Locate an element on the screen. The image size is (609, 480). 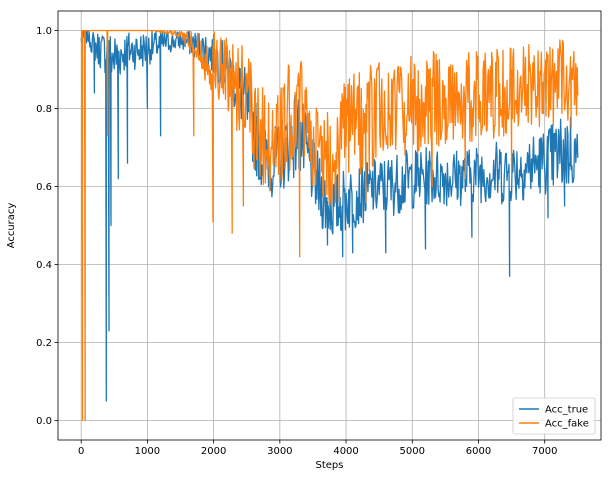
legend-box is located at coordinates (554, 416).